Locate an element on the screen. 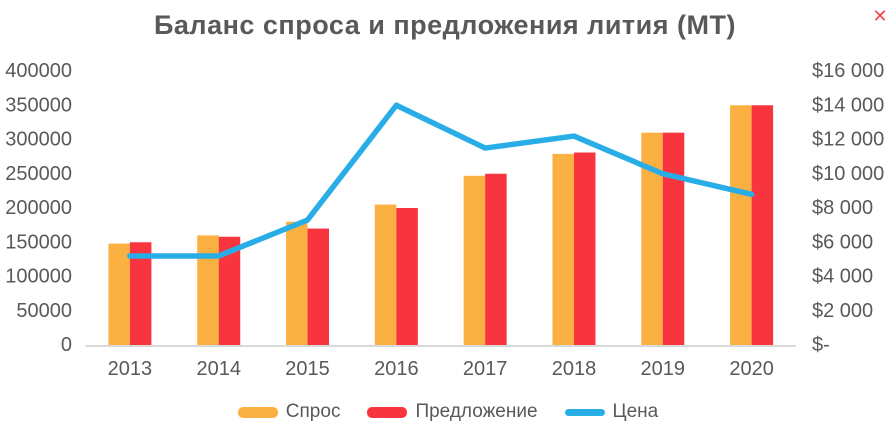  bar-demand-2013 is located at coordinates (119, 294).